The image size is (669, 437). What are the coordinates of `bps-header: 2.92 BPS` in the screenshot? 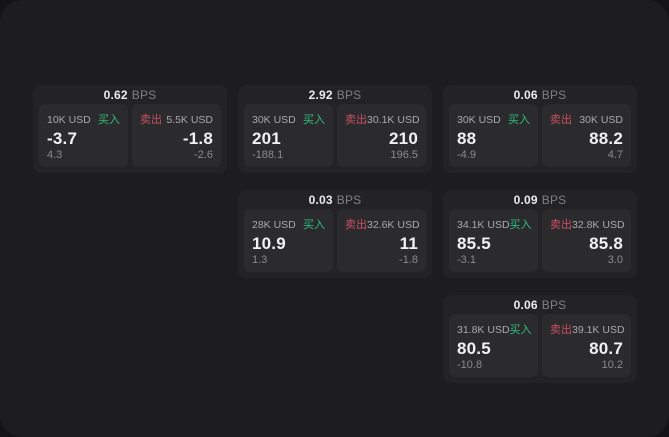 It's located at (335, 94).